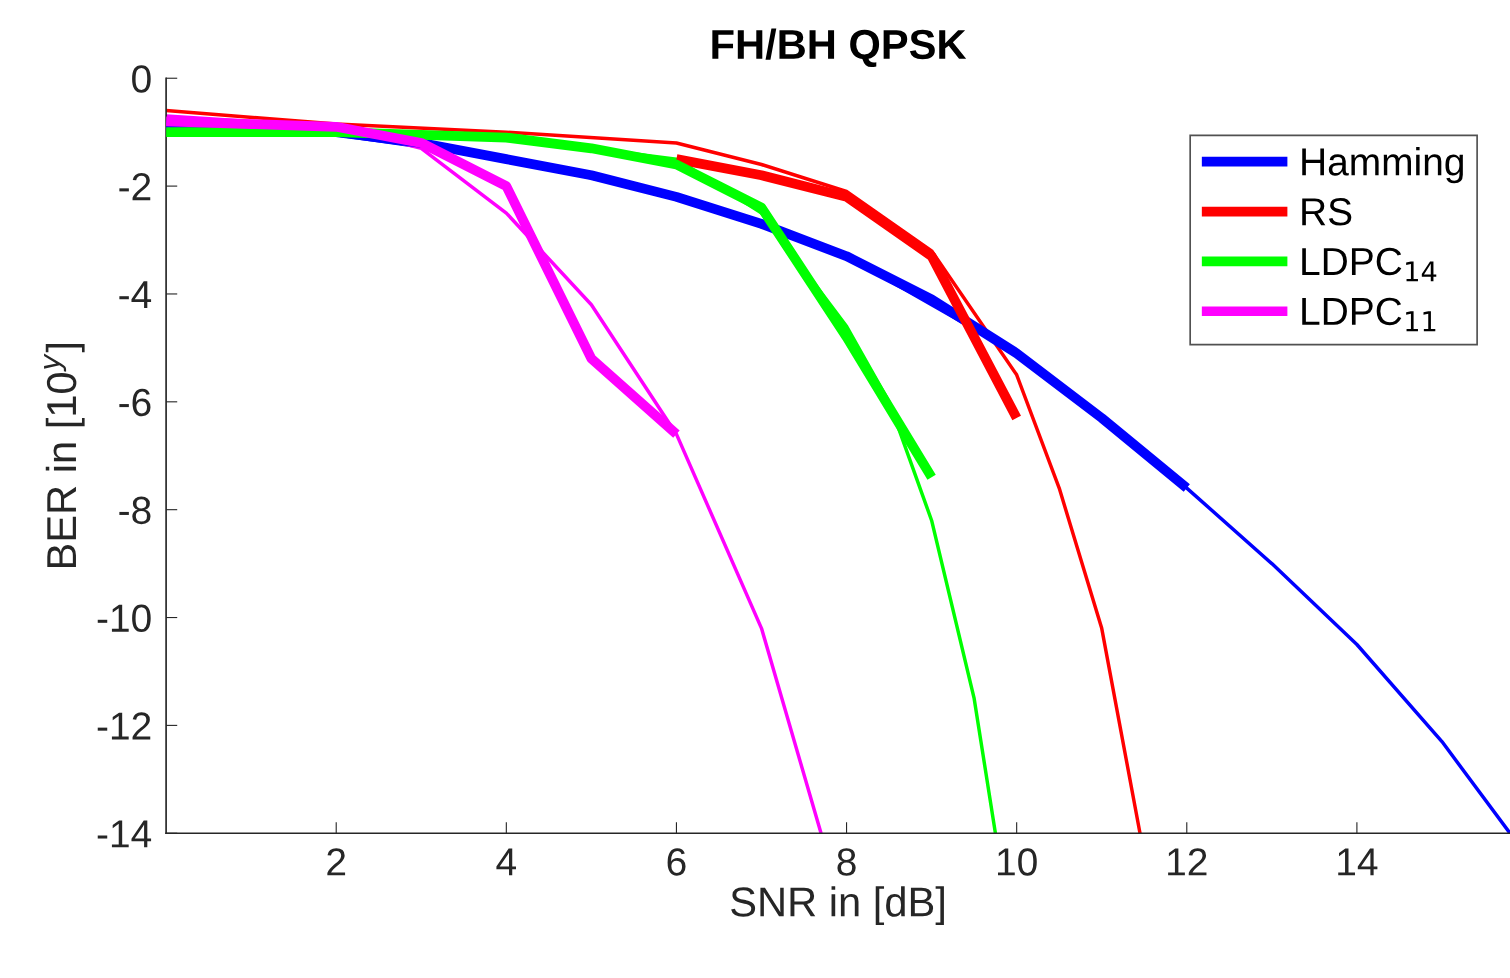  I want to click on x-tick-label: 6, so click(676, 862).